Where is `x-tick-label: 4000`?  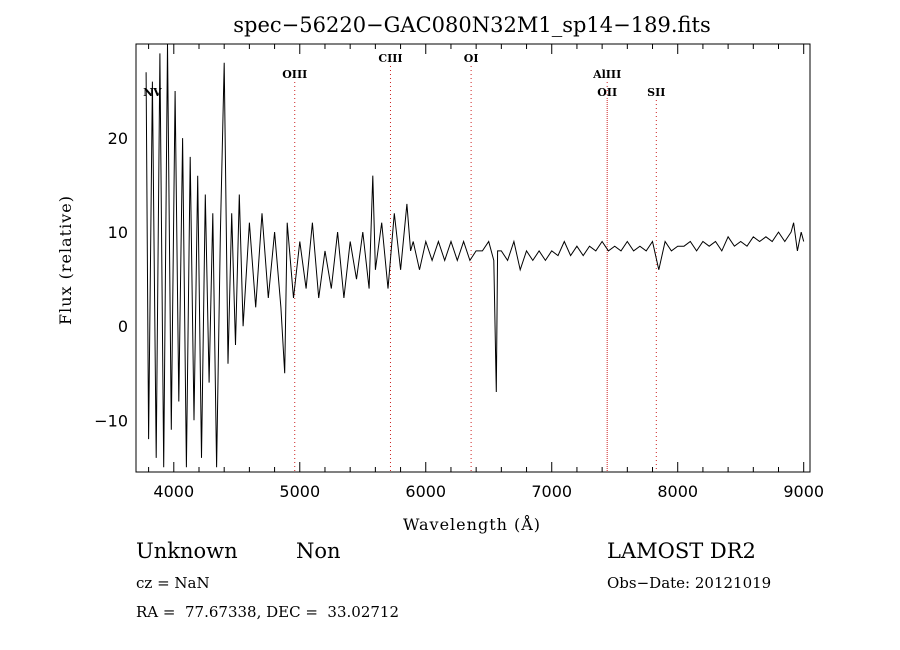 x-tick-label: 4000 is located at coordinates (173, 491).